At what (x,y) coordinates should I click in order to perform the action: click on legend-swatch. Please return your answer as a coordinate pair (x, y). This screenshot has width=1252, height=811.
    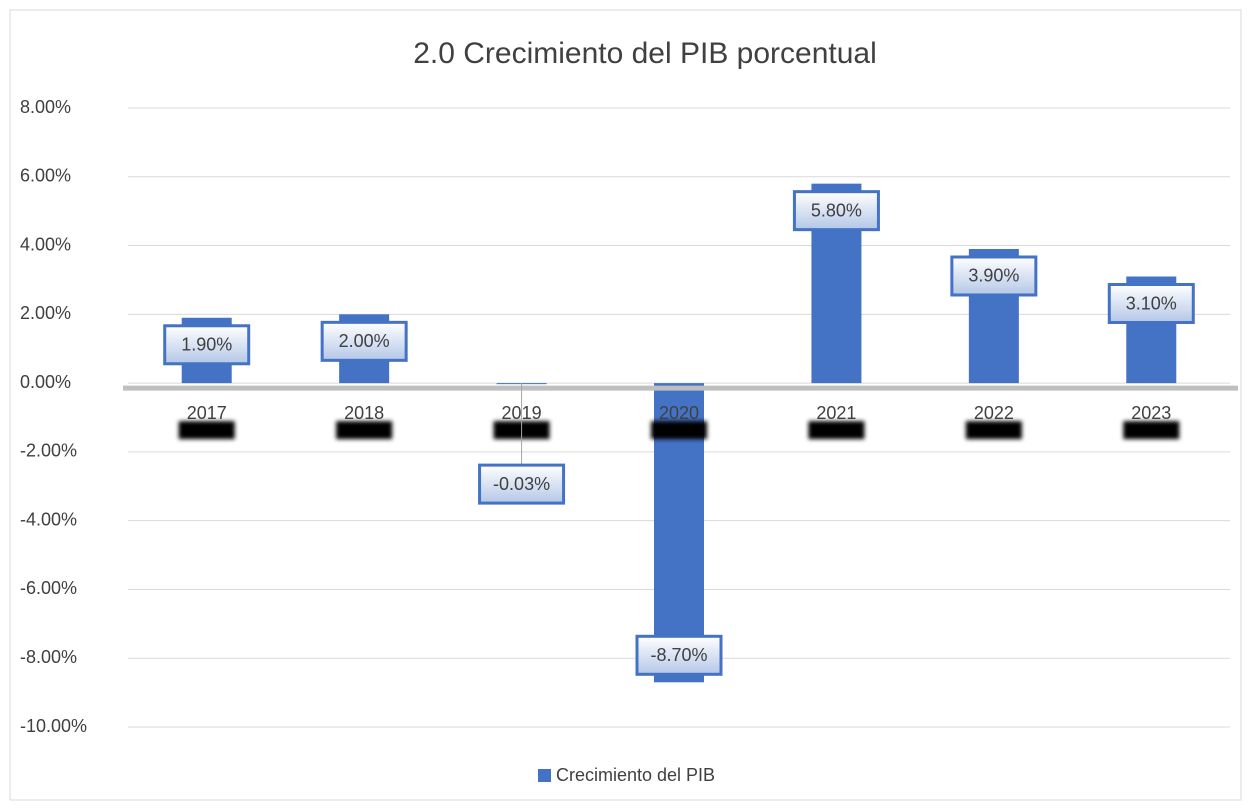
    Looking at the image, I should click on (544, 775).